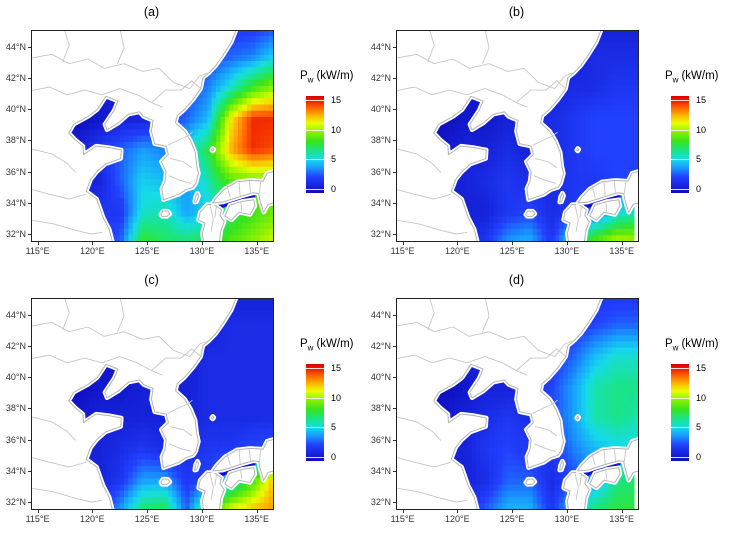 This screenshot has height=536, width=730. I want to click on colorbar-tick-labels: 15 10 5 0, so click(711, 412).